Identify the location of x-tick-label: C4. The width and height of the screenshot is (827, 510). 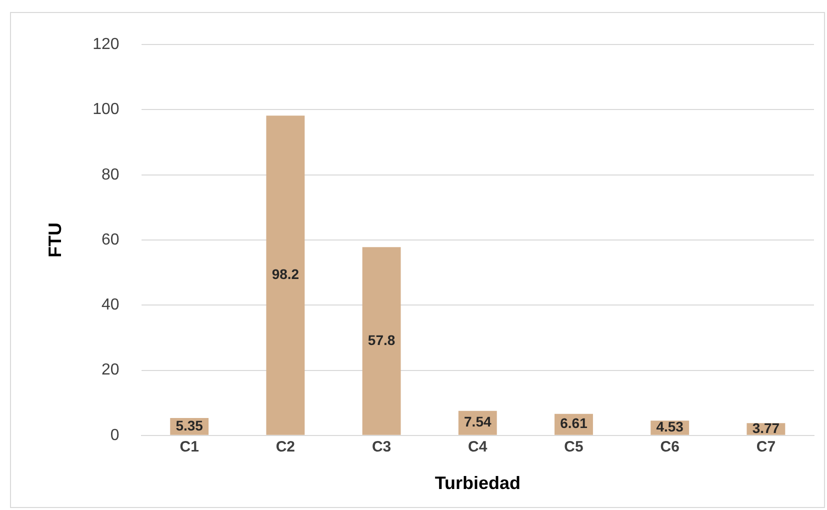
(478, 447).